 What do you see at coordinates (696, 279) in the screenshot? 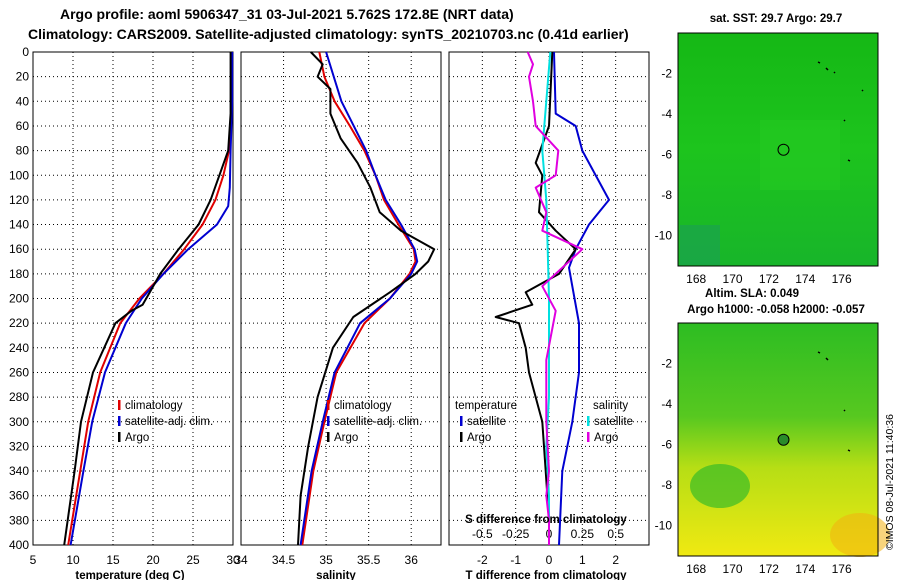
I see `map-x-tick-label: 168` at bounding box center [696, 279].